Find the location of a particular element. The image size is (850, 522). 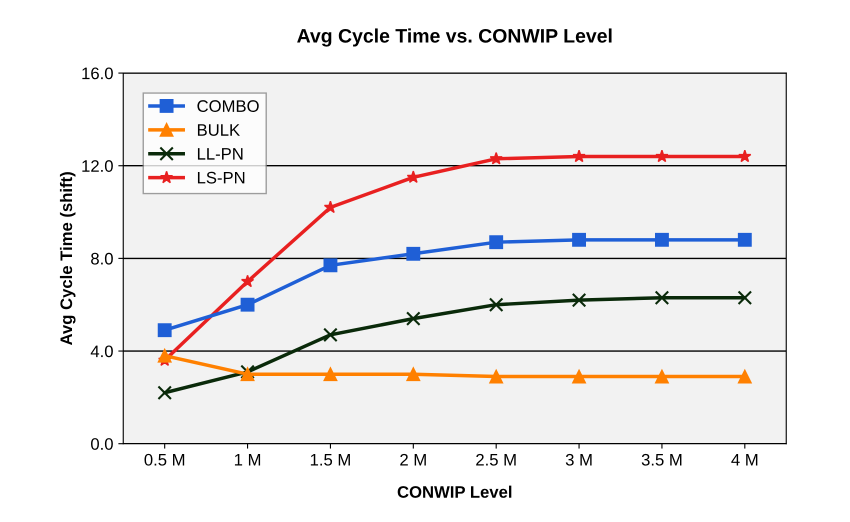

x-tick-label: 2 M is located at coordinates (413, 460).